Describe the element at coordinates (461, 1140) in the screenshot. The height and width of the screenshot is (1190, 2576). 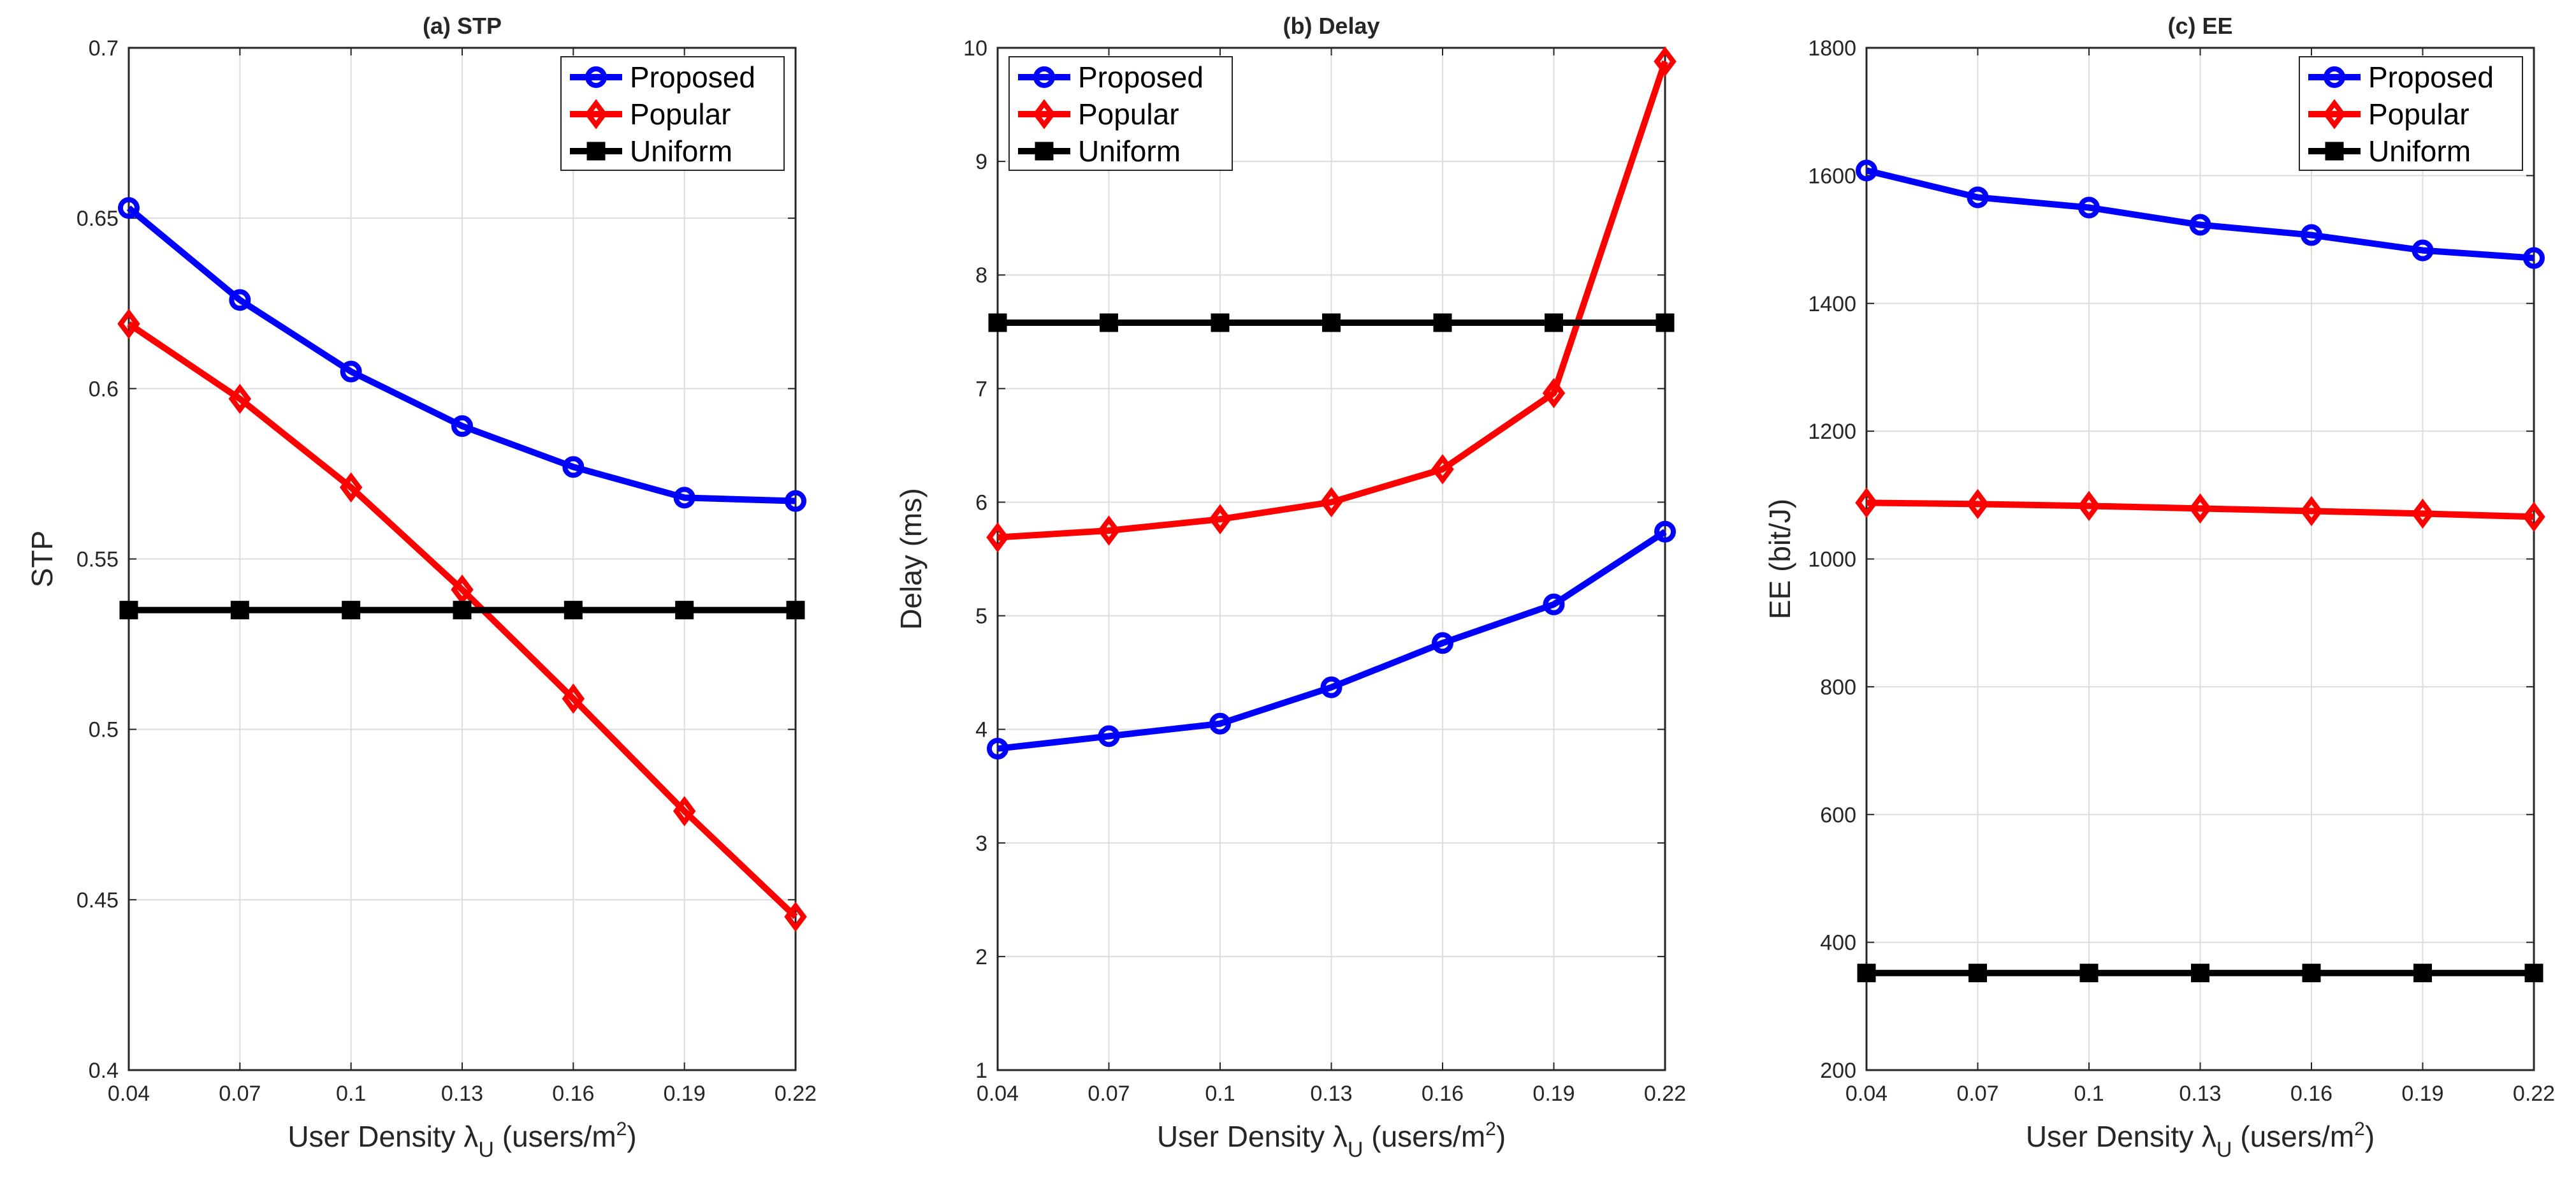
I see `x-axis-label: User Density λU (users/m2)` at that location.